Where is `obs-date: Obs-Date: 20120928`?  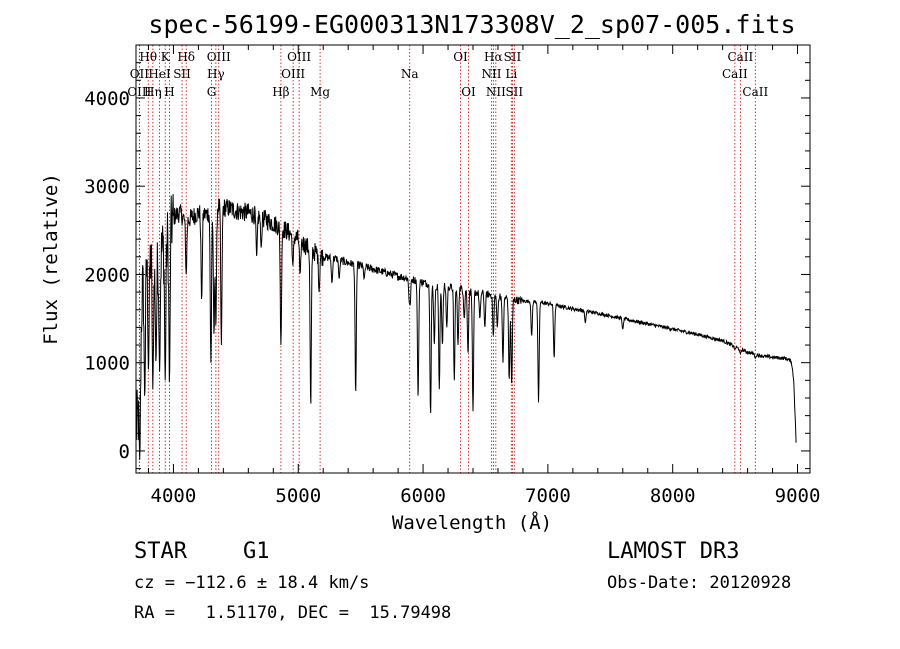
obs-date: Obs-Date: 20120928 is located at coordinates (699, 583).